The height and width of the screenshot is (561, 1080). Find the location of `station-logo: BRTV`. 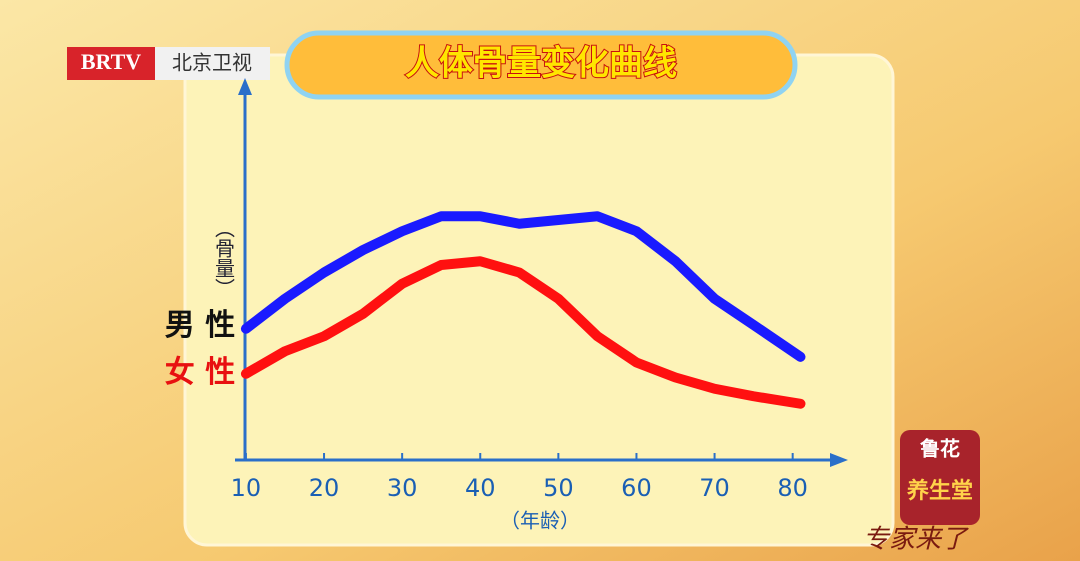

station-logo: BRTV is located at coordinates (111, 61).